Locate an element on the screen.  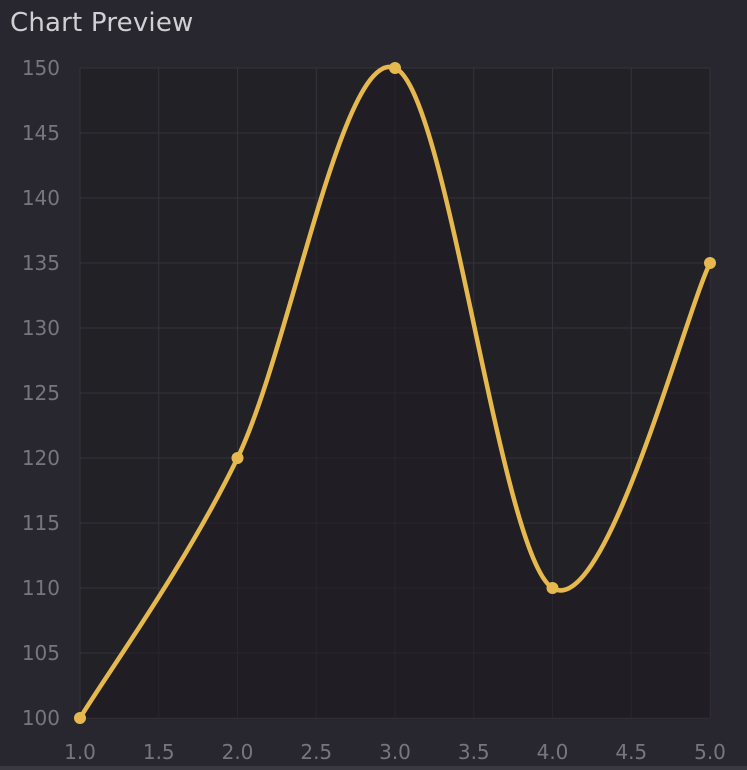
x-tick-label: 3.0 is located at coordinates (395, 752).